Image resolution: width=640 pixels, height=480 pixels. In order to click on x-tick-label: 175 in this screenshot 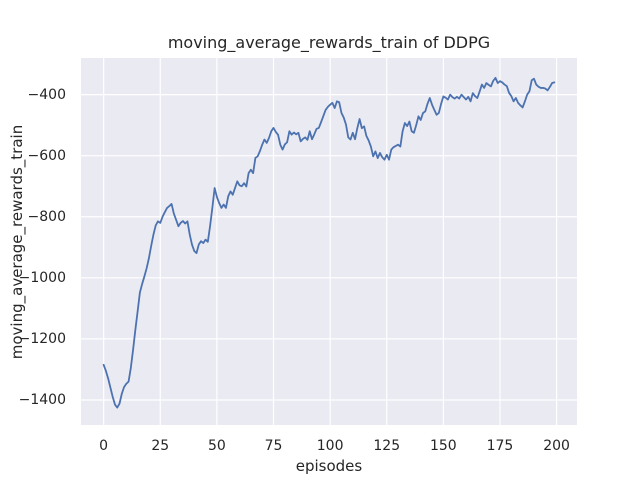, I will do `click(500, 446)`.